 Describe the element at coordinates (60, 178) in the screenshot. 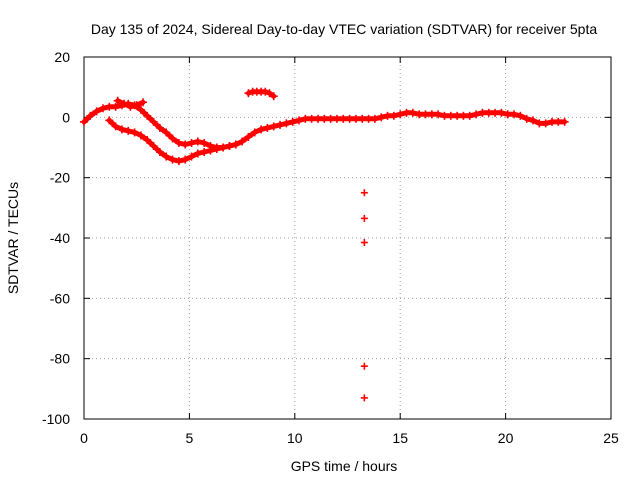

I see `y-tick-label: -20` at that location.